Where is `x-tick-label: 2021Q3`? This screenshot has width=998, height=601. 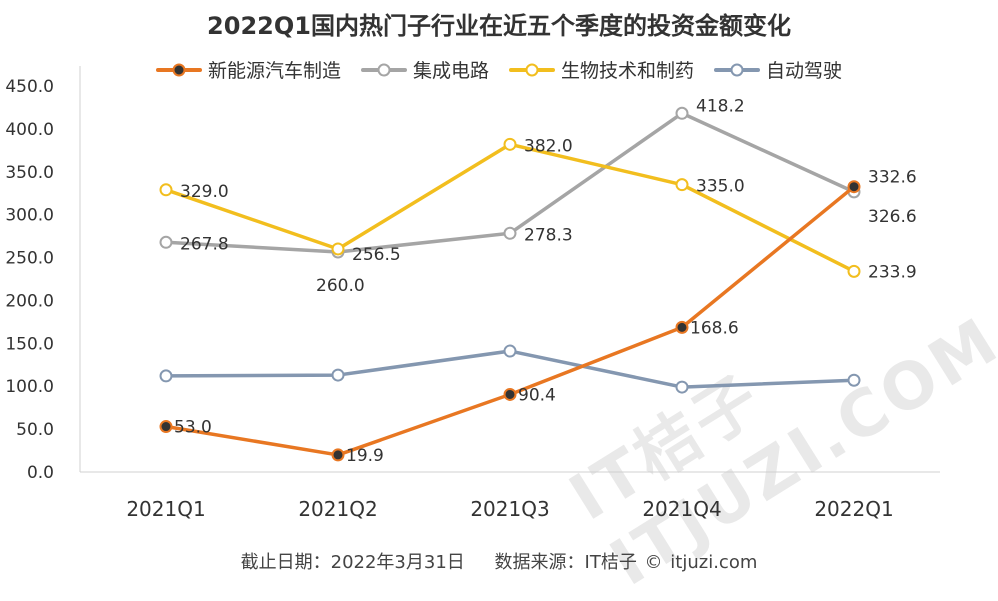
x-tick-label: 2021Q3 is located at coordinates (509, 509).